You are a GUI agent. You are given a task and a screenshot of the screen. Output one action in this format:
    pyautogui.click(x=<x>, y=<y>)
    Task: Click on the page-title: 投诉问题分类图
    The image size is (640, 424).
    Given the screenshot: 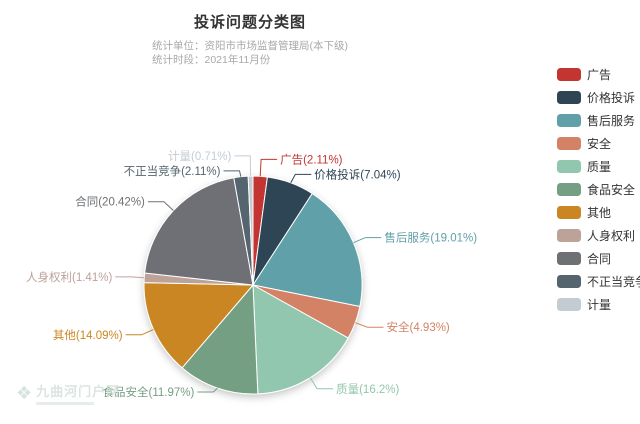 What is the action you would take?
    pyautogui.click(x=249, y=22)
    